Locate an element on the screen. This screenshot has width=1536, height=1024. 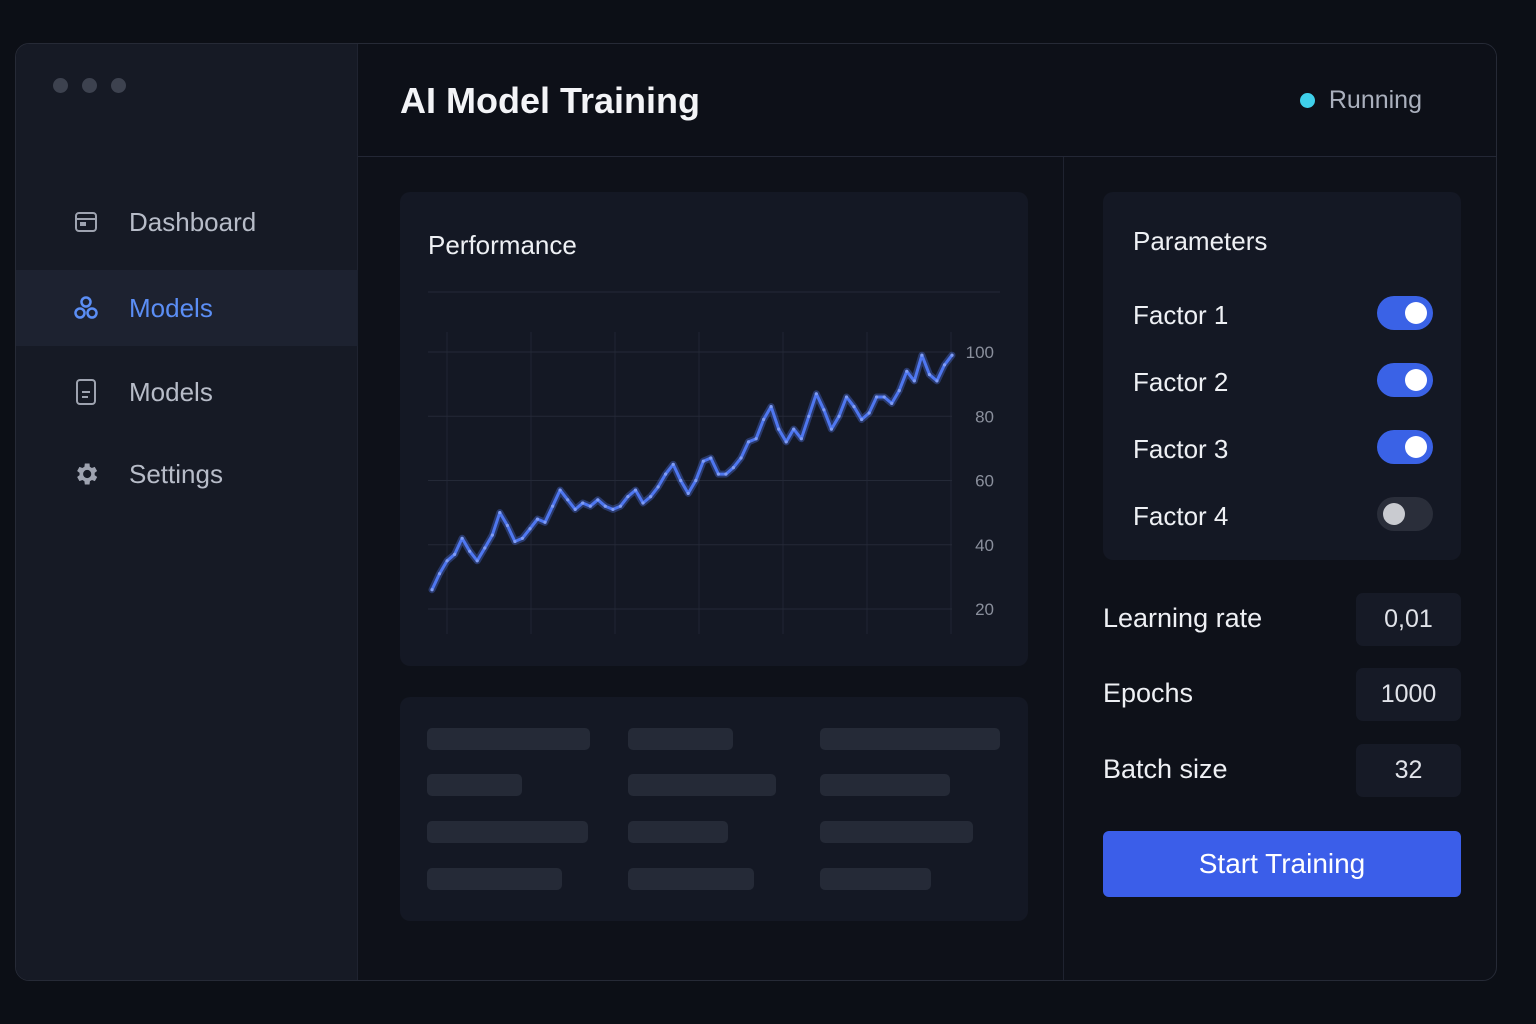
window-controls is located at coordinates (89, 85).